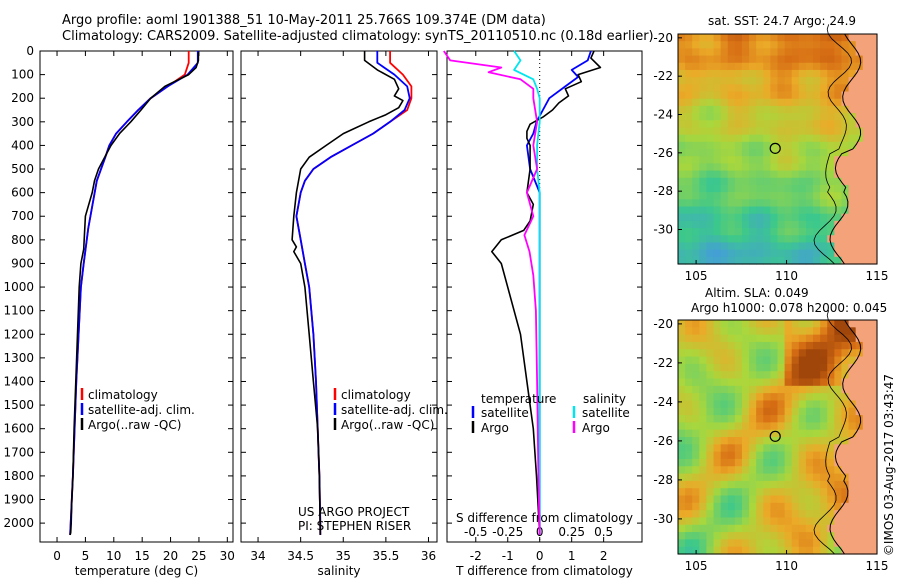 The image size is (900, 580). I want to click on legend-label: climatology, so click(123, 395).